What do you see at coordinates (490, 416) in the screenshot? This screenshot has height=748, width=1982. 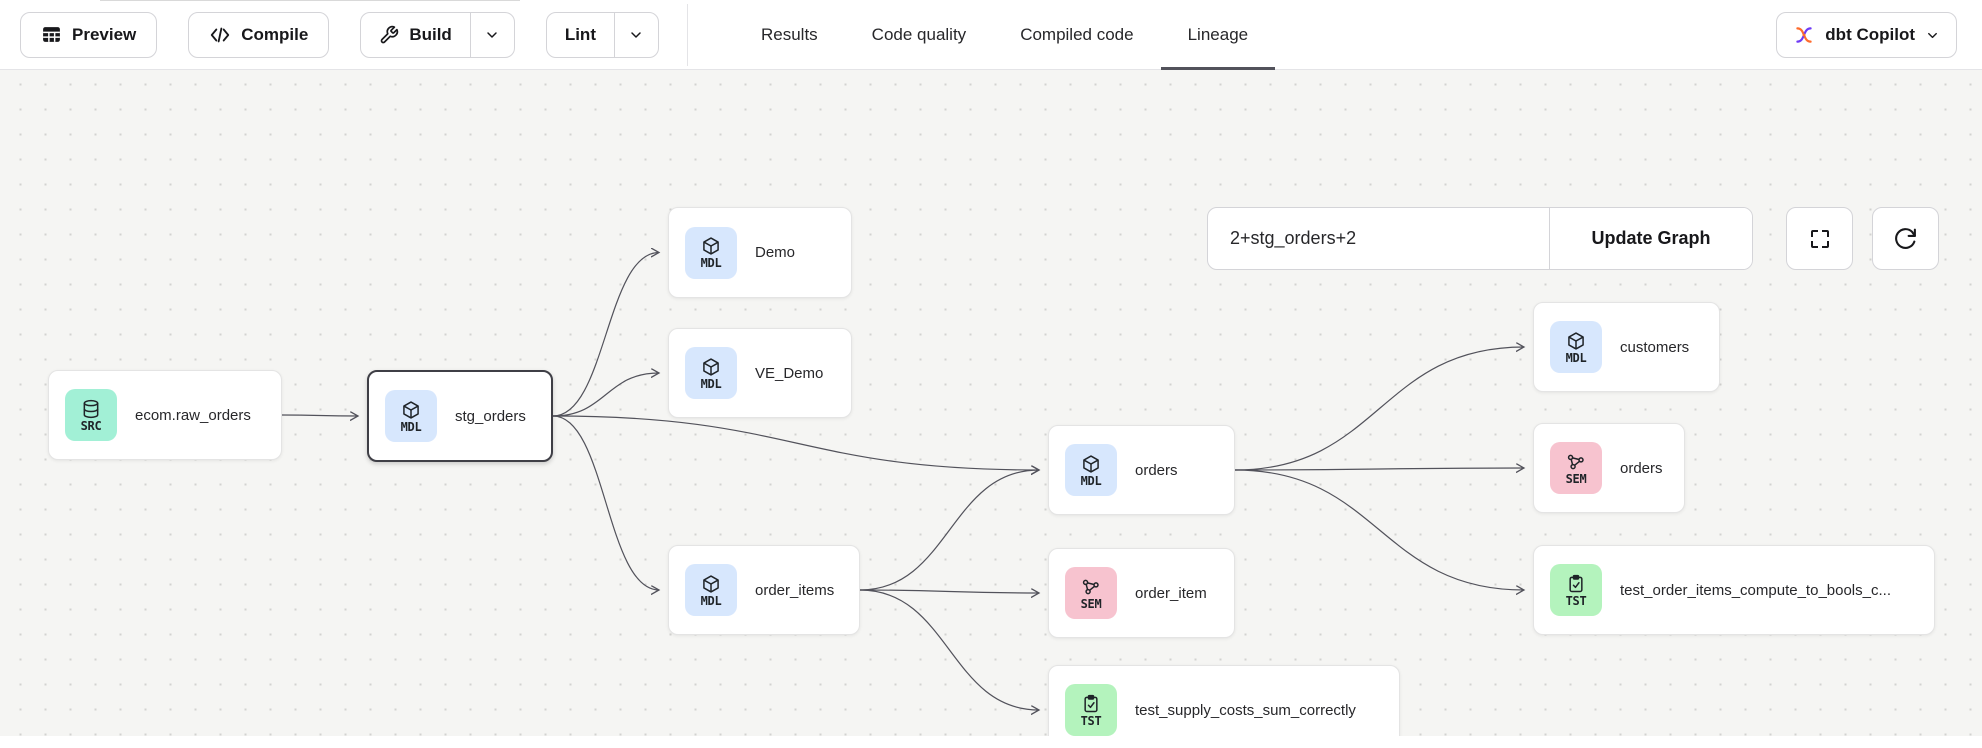 I see `node-label: stg_orders` at bounding box center [490, 416].